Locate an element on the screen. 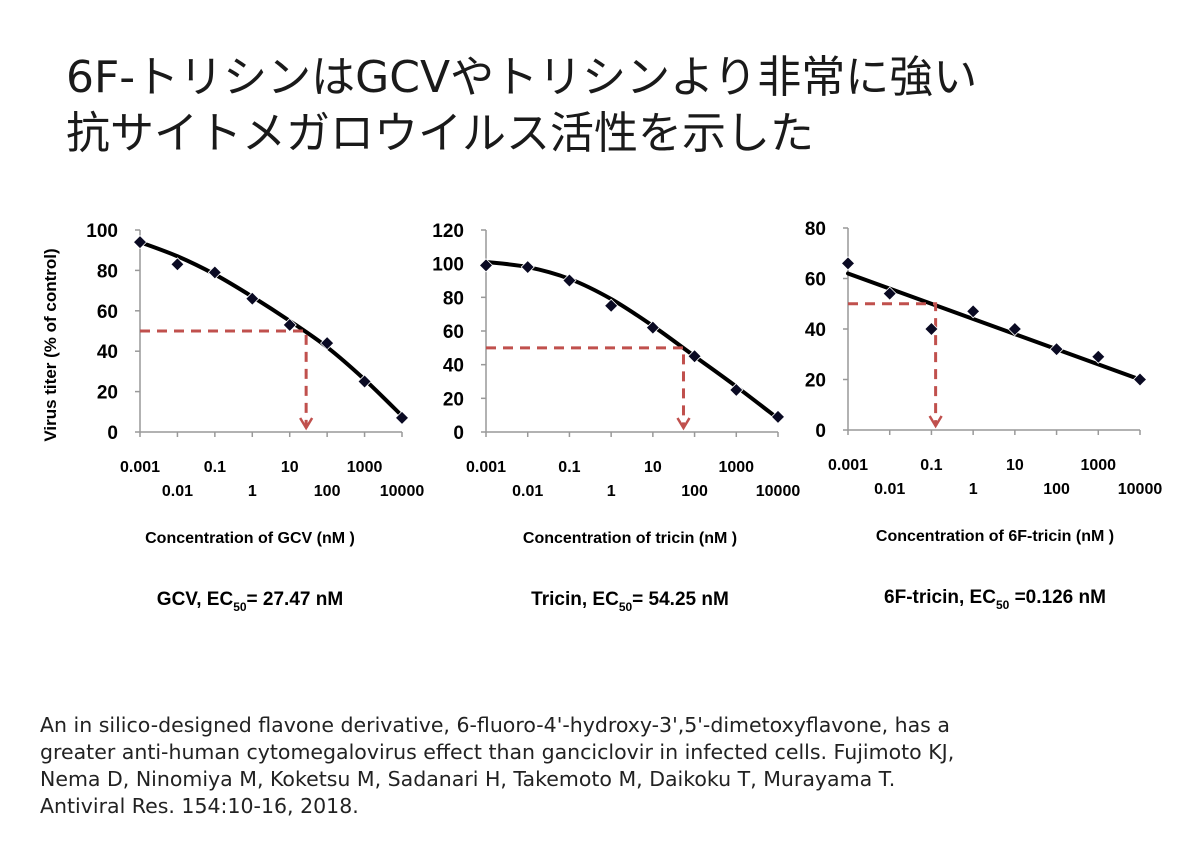 This screenshot has height=851, width=1200. ec50-result-label: Tricin, EC50= 54.25 nM is located at coordinates (630, 601).